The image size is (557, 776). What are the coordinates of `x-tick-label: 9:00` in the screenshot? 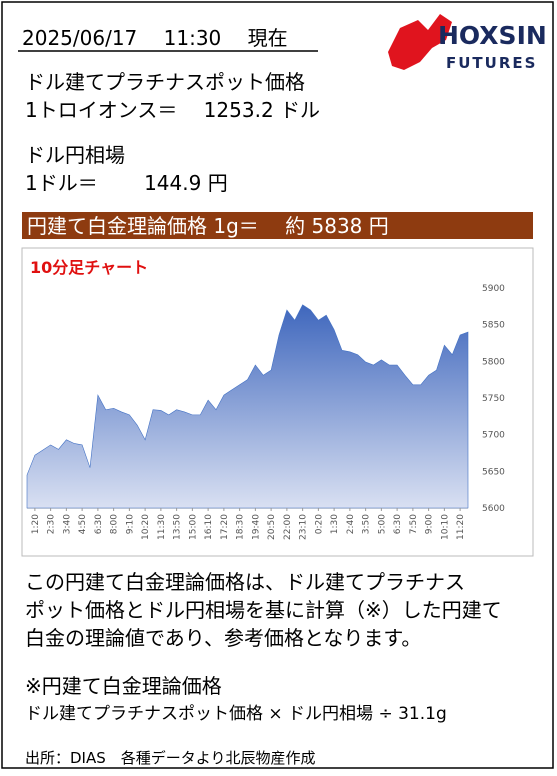 It's located at (430, 524).